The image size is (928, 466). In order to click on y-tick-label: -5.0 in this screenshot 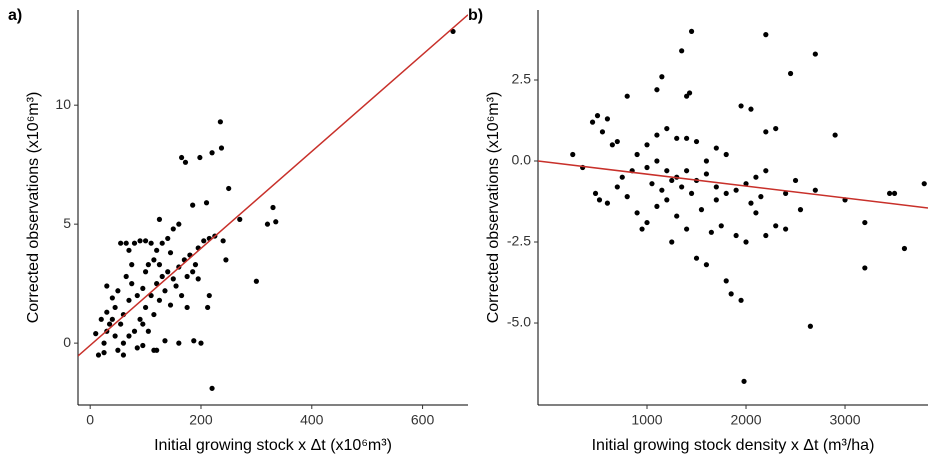, I will do `click(519, 322)`.